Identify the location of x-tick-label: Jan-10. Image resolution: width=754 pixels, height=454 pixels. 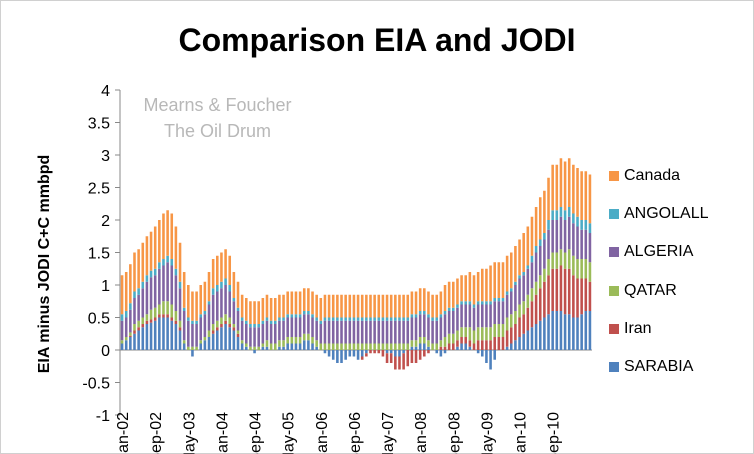
(521, 433).